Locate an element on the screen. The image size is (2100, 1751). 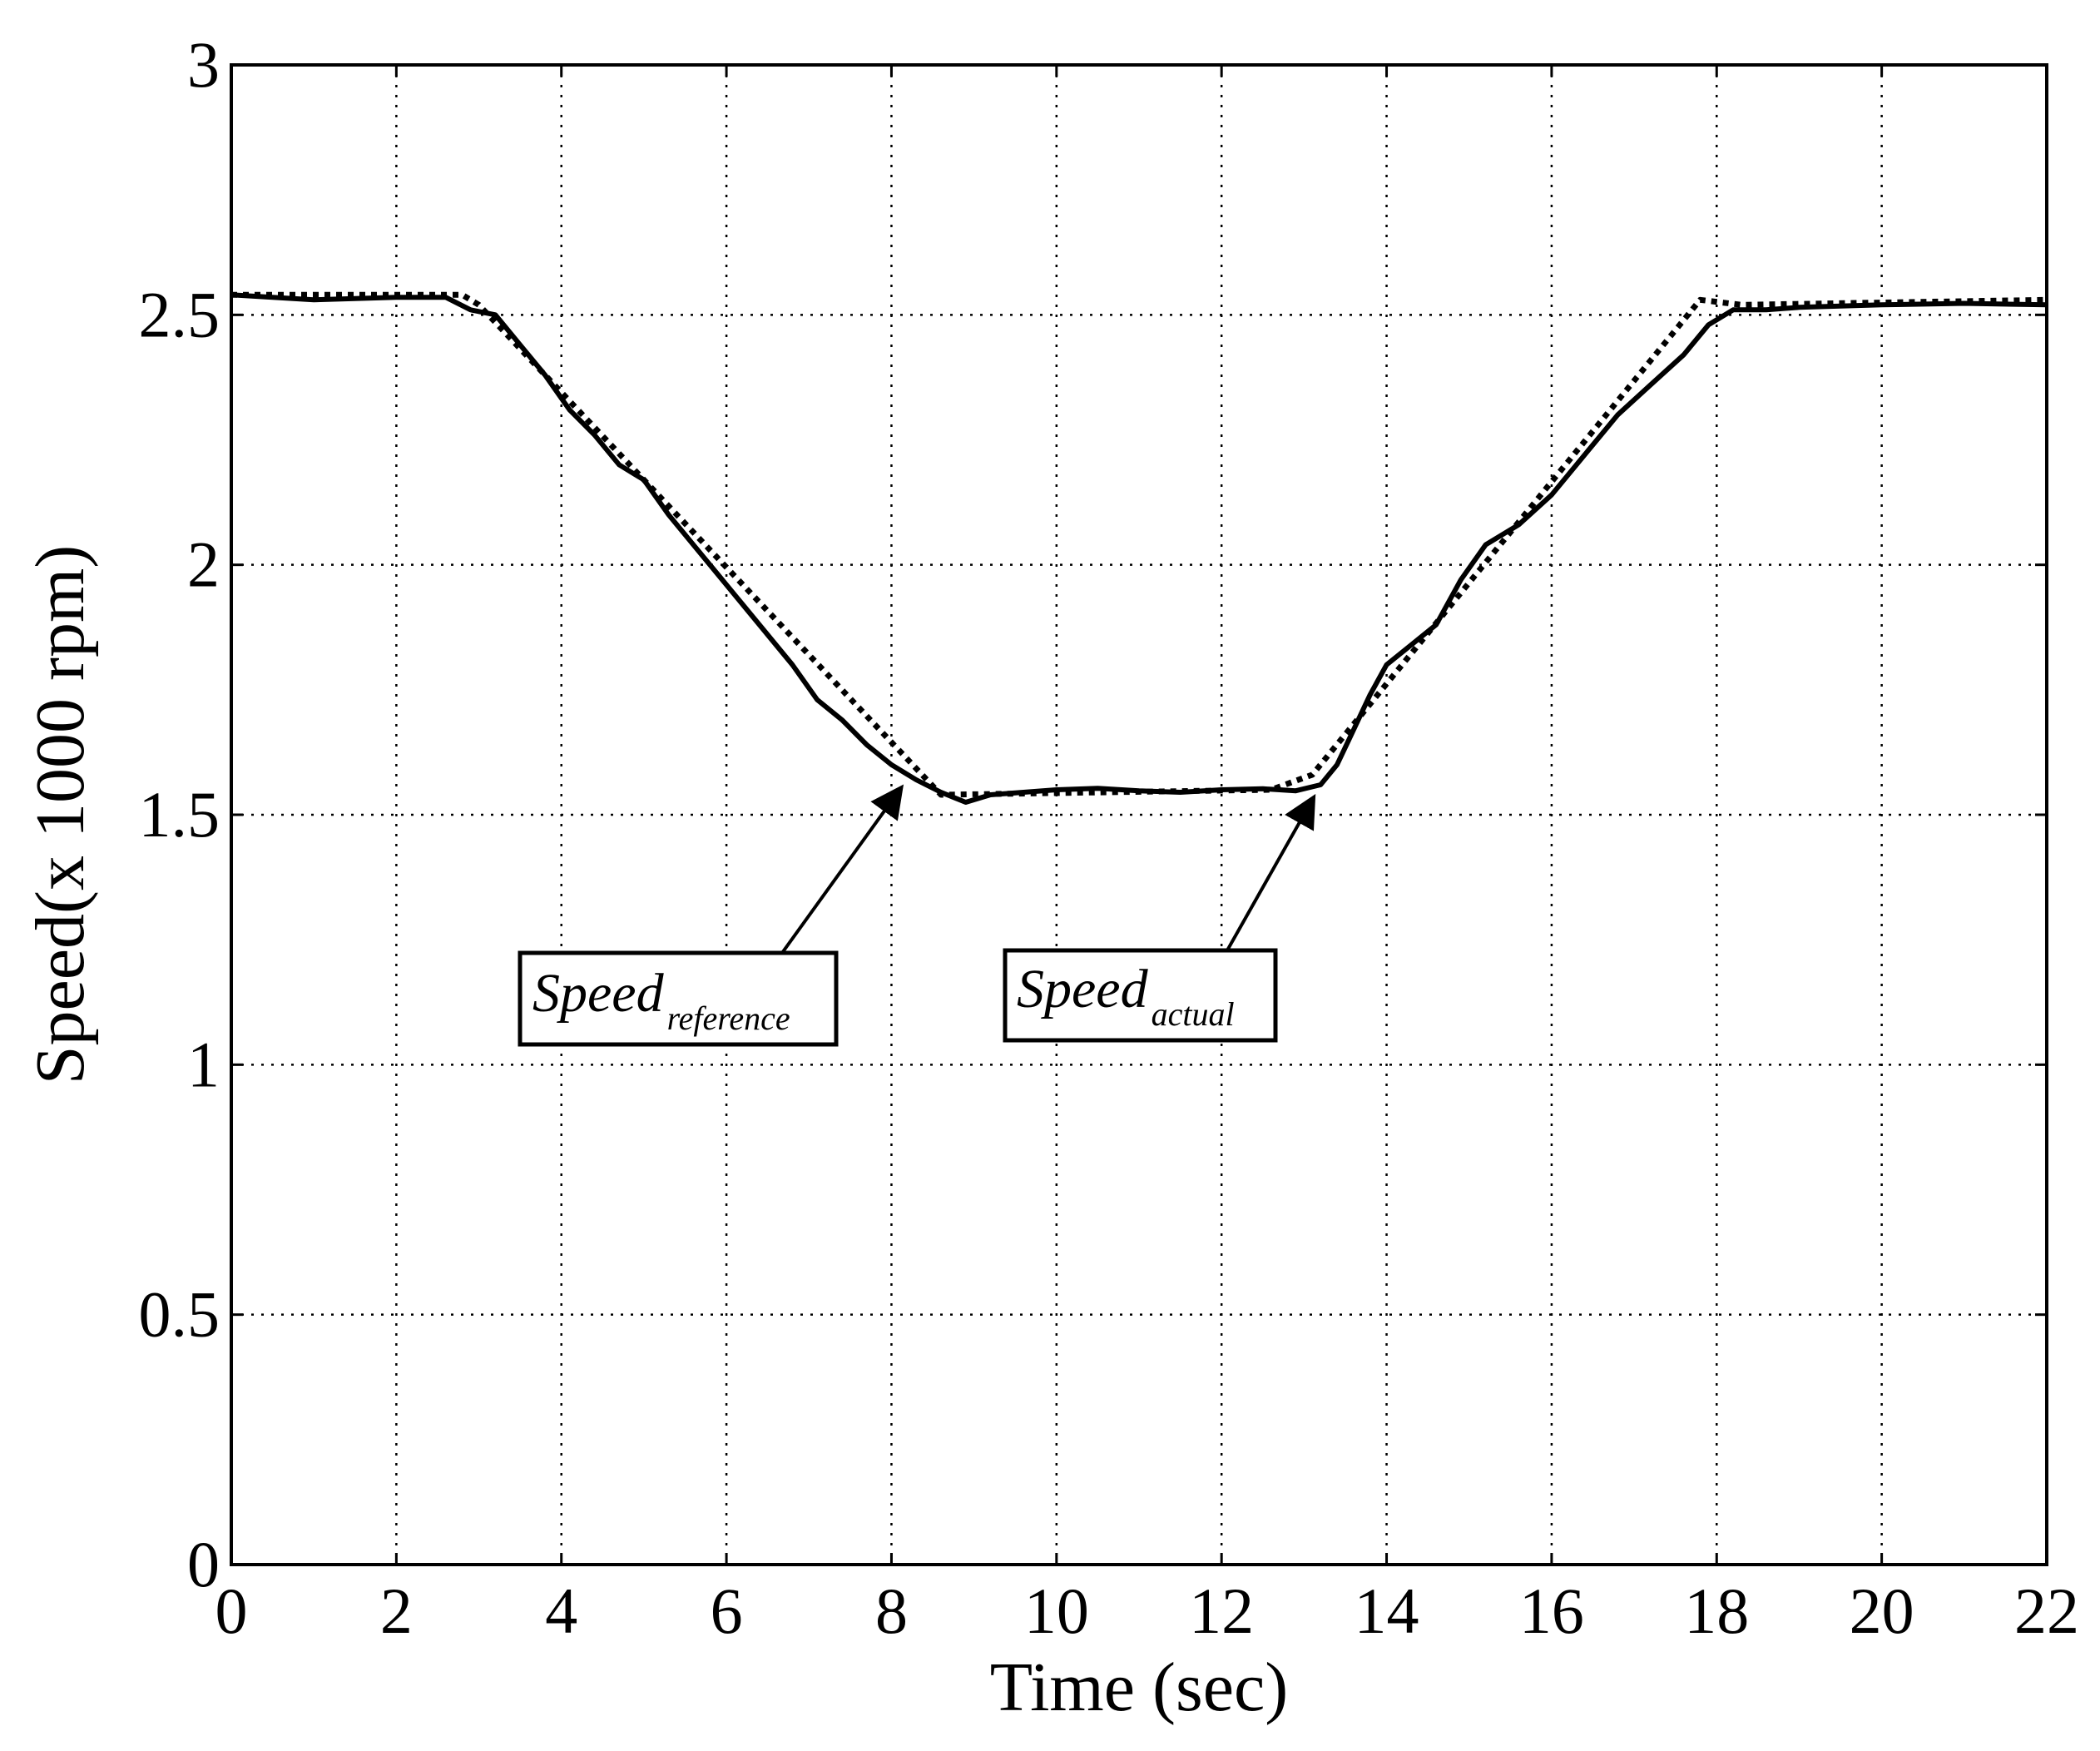
x-tick-label: 10 is located at coordinates (1056, 1611).